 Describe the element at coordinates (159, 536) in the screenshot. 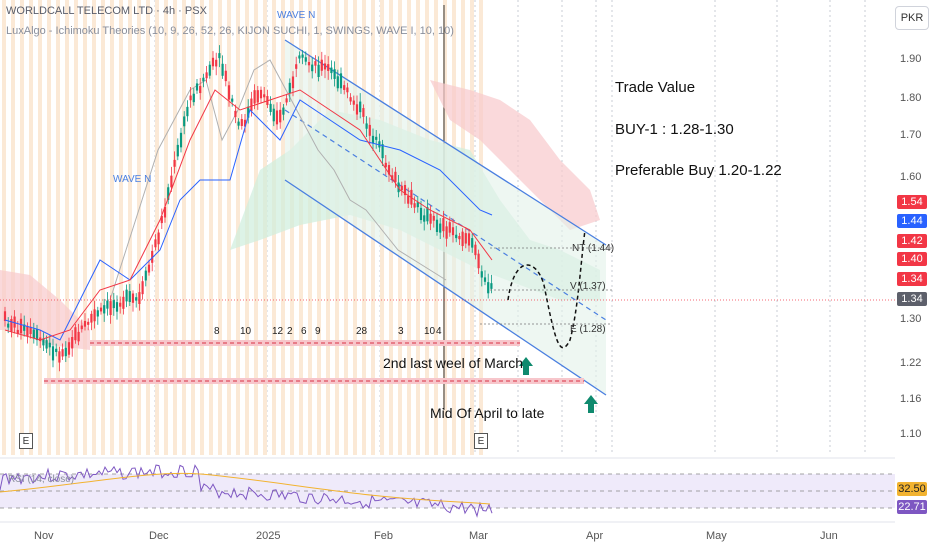

I see `x-tick-label: Dec` at that location.